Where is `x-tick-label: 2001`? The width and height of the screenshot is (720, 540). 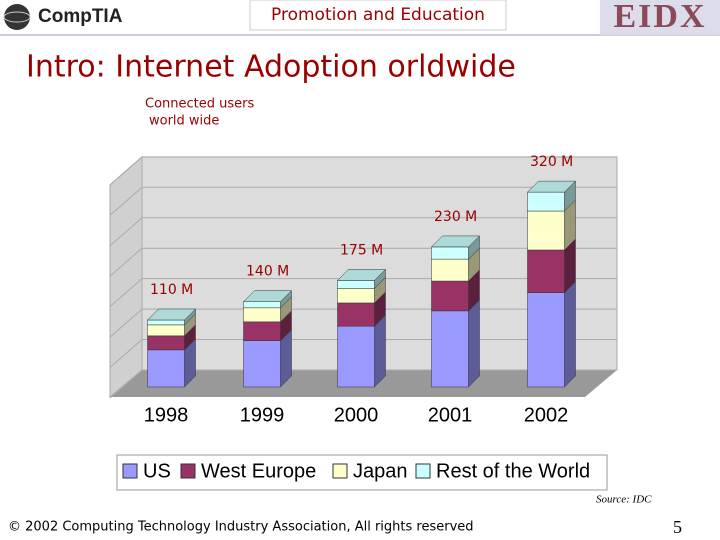
x-tick-label: 2001 is located at coordinates (450, 415).